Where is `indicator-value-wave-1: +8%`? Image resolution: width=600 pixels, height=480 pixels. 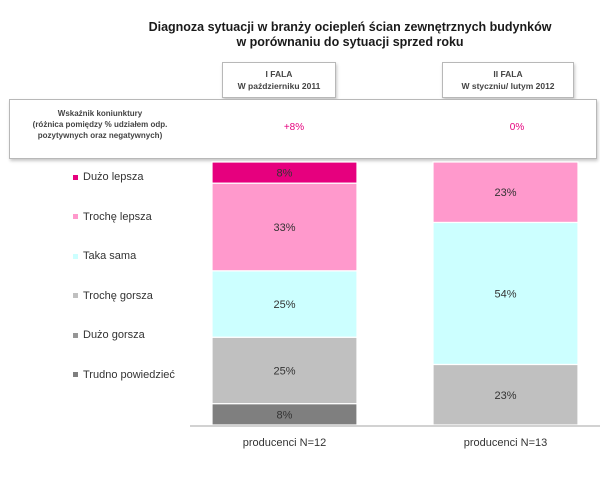
indicator-value-wave-1: +8% is located at coordinates (294, 127).